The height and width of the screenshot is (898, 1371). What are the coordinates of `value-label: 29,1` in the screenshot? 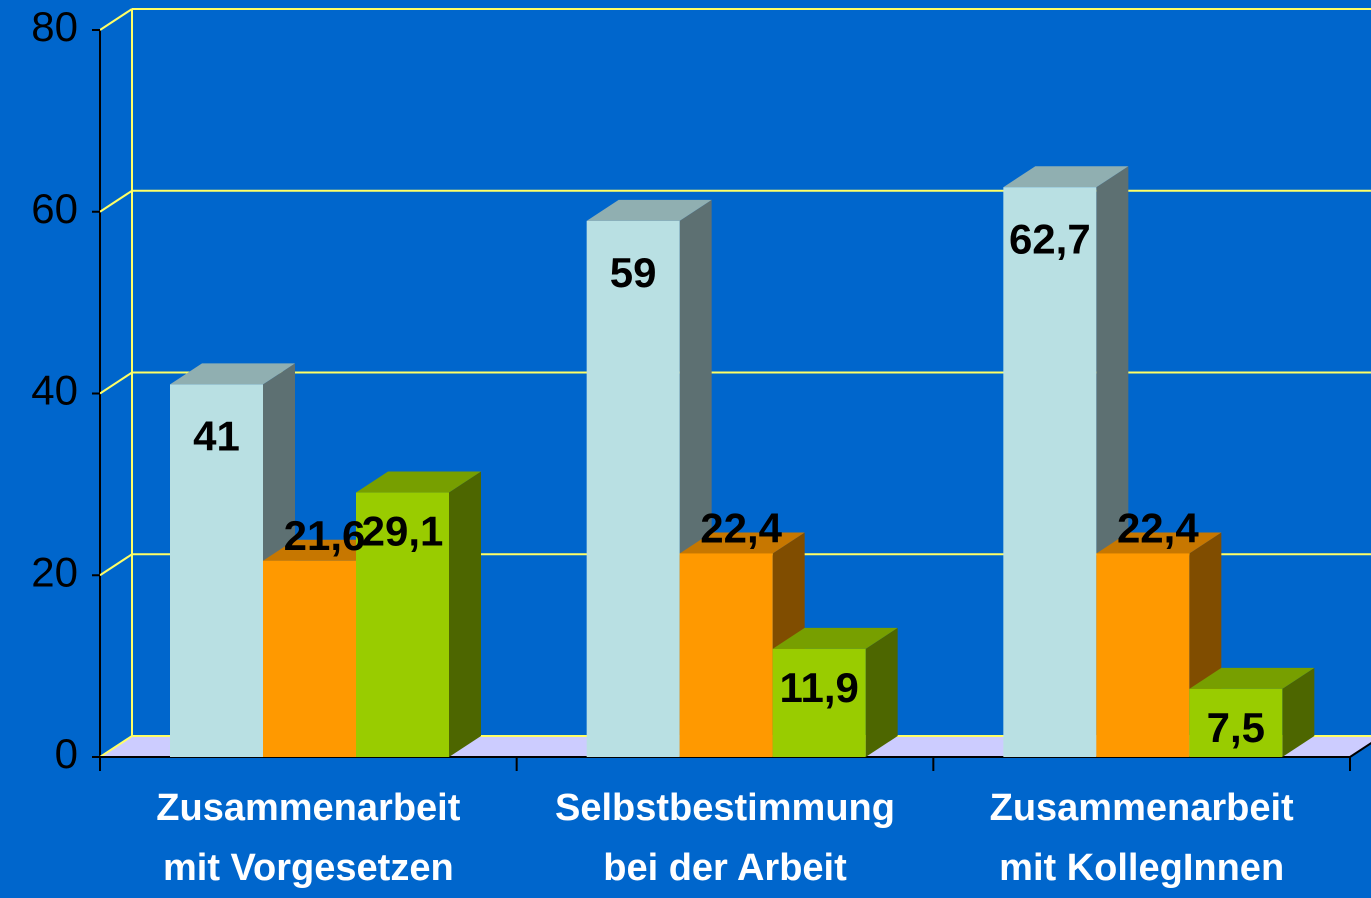 It's located at (403, 531).